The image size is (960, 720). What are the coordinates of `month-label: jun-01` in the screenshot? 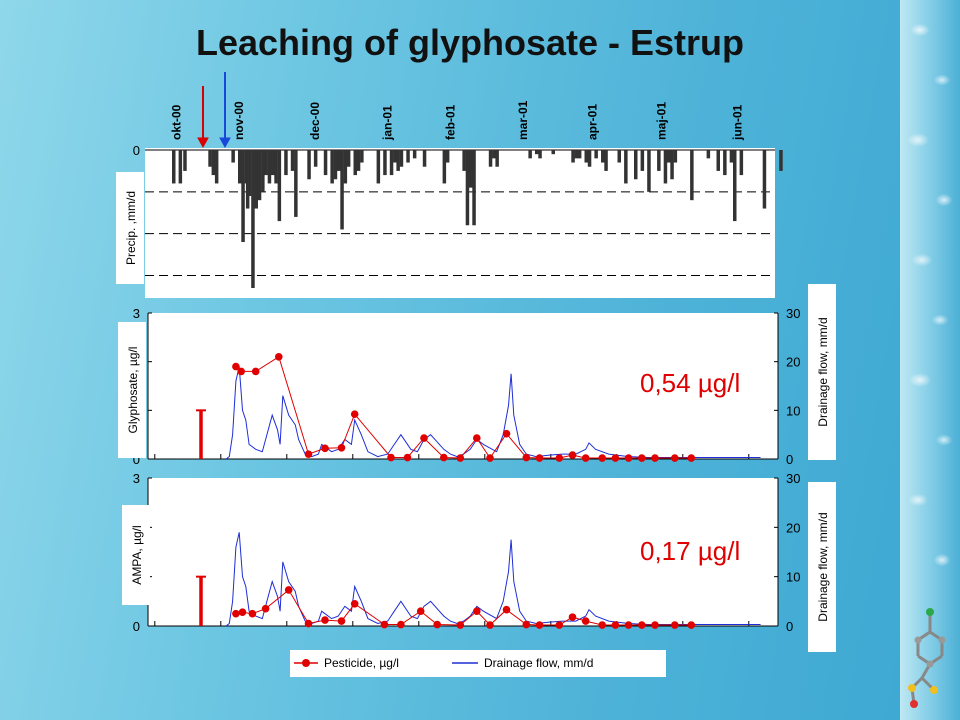 It's located at (738, 122).